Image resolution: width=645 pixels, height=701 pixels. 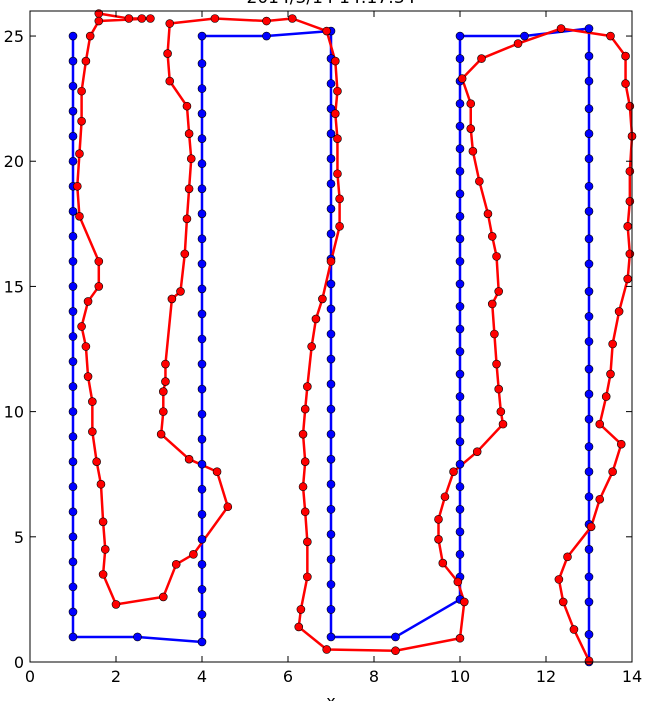 What do you see at coordinates (460, 676) in the screenshot?
I see `x-tick-label: 10` at bounding box center [460, 676].